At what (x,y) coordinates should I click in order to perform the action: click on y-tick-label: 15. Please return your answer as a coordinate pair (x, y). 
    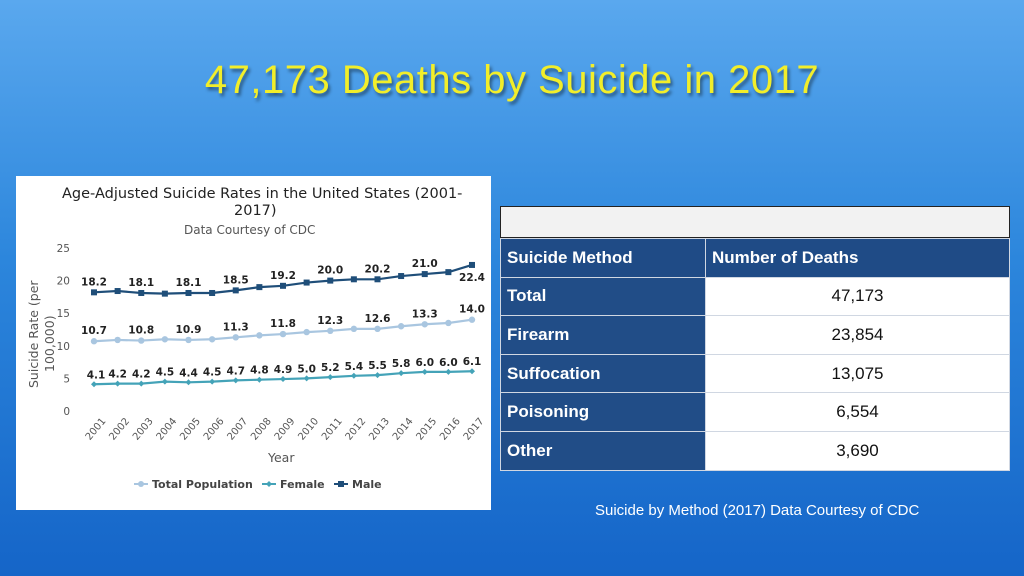
    Looking at the image, I should click on (63, 314).